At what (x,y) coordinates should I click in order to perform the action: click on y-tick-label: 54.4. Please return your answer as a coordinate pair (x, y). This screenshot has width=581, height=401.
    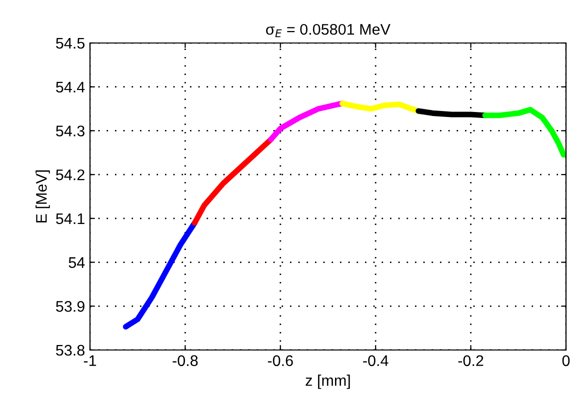
    Looking at the image, I should click on (70, 87).